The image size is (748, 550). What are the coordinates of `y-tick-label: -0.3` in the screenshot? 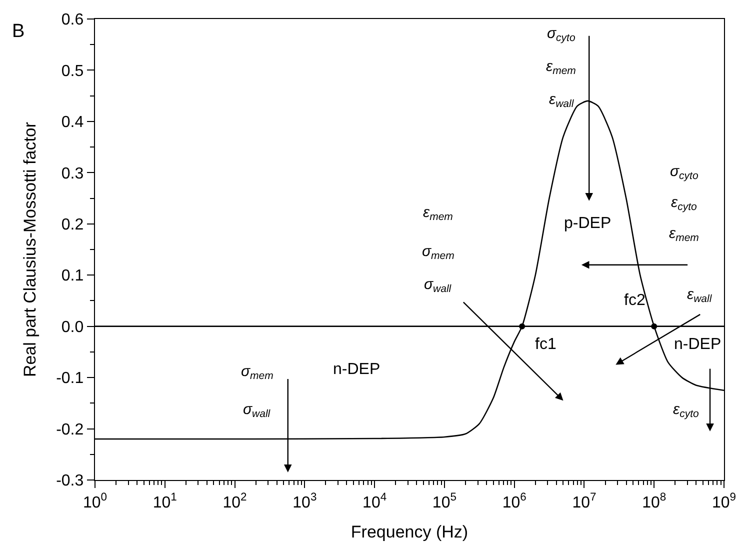 It's located at (70, 481).